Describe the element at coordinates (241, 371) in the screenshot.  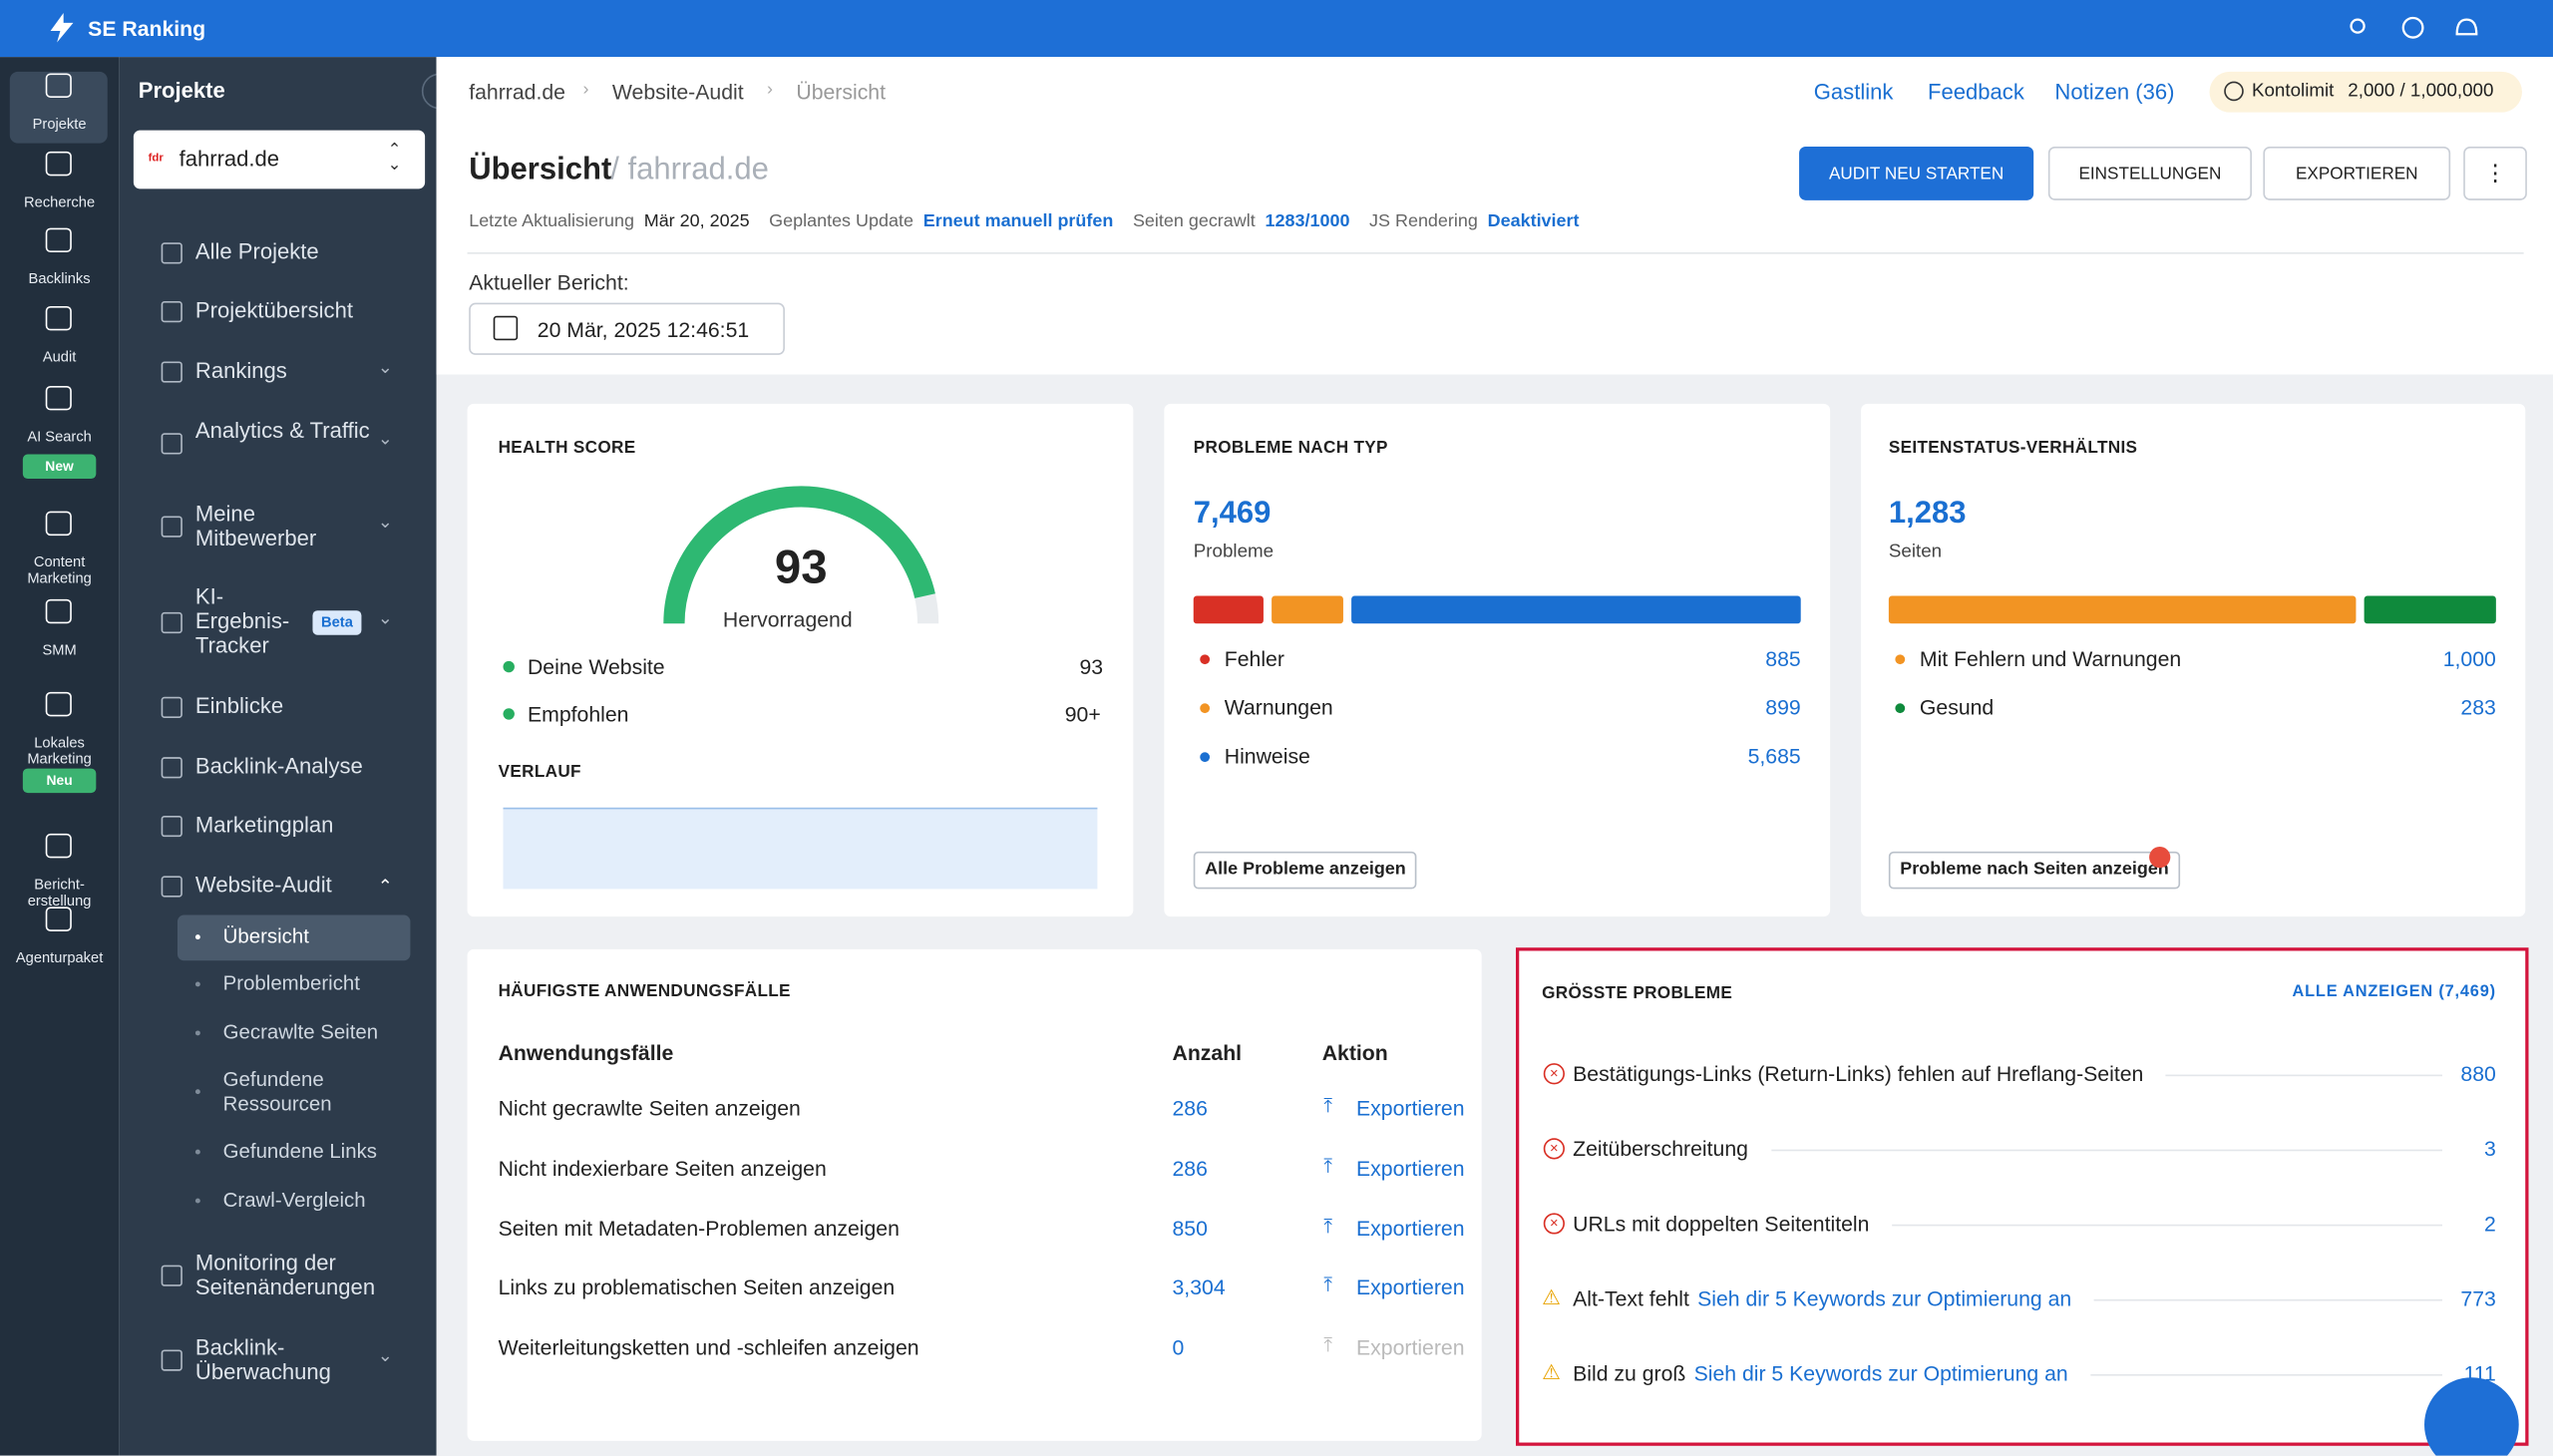
I see `nav-item: Rankings` at that location.